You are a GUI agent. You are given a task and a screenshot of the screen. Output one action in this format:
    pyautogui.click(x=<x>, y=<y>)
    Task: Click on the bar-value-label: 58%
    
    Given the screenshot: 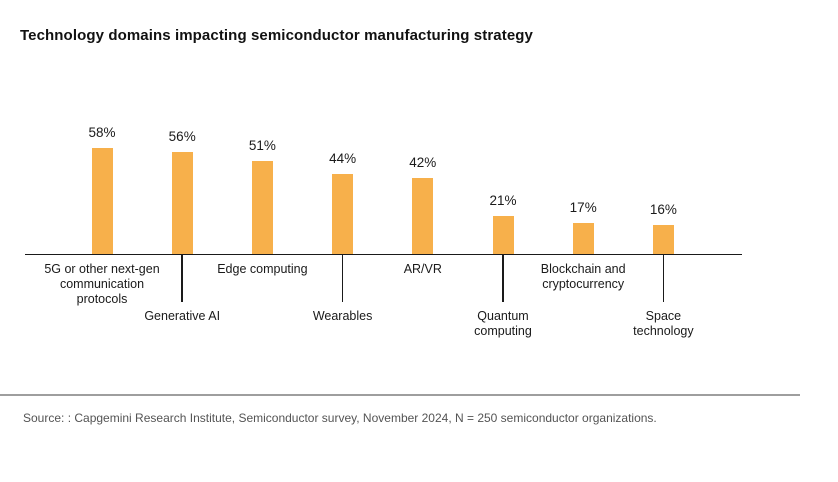 What is the action you would take?
    pyautogui.click(x=102, y=133)
    